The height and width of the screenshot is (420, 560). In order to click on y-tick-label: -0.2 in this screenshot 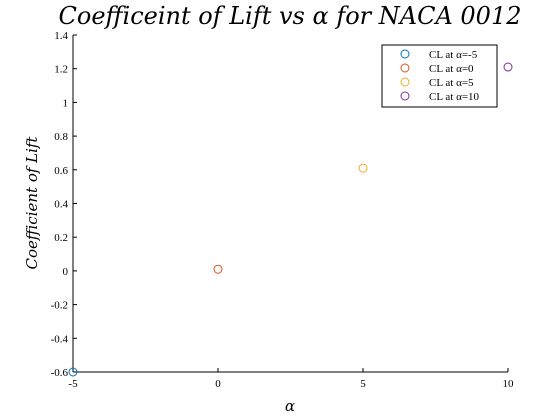, I will do `click(59, 306)`.